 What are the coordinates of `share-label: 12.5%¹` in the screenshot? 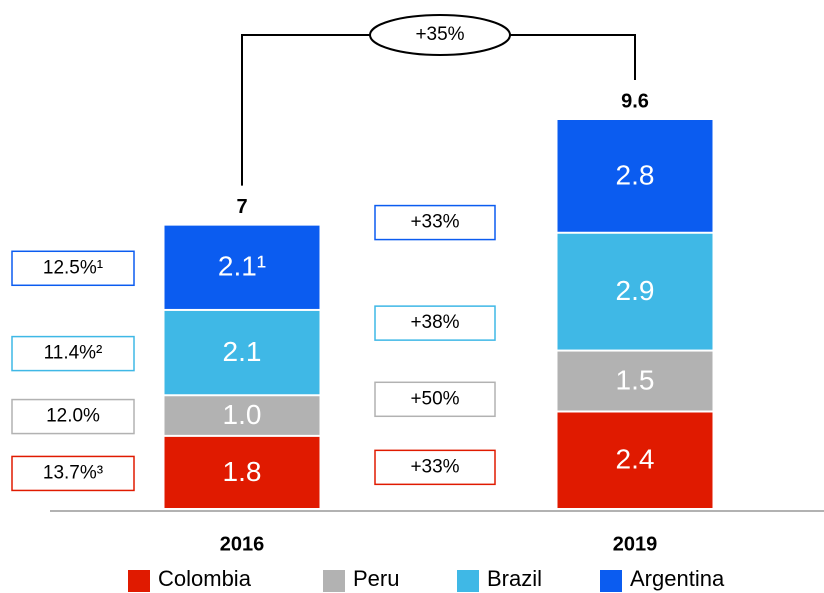 It's located at (73, 267).